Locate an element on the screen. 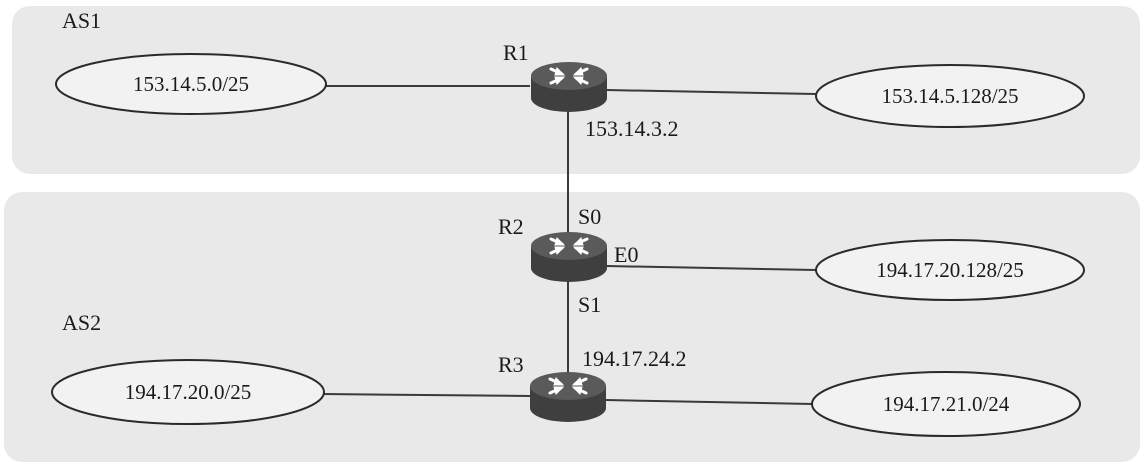 This screenshot has width=1148, height=472. as1-label: AS1 is located at coordinates (81, 20).